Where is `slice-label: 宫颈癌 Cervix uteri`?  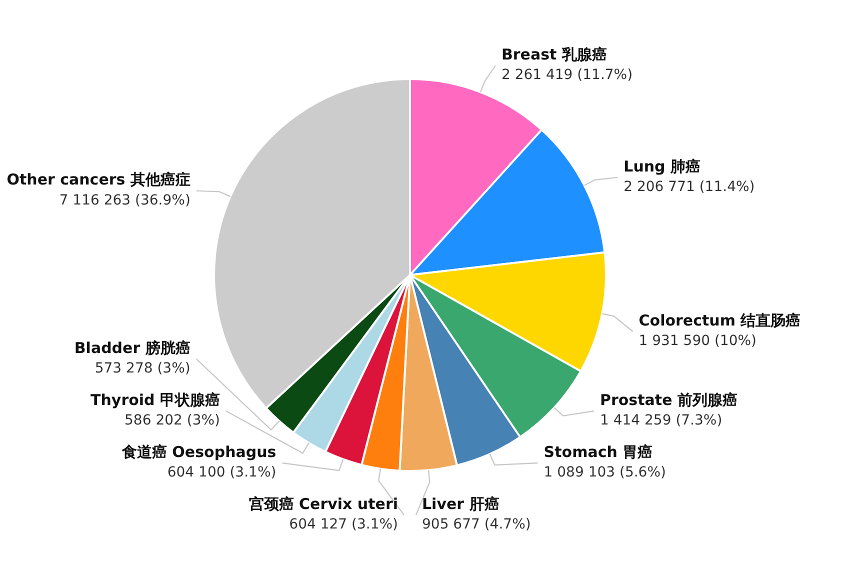 slice-label: 宫颈癌 Cervix uteri is located at coordinates (323, 503).